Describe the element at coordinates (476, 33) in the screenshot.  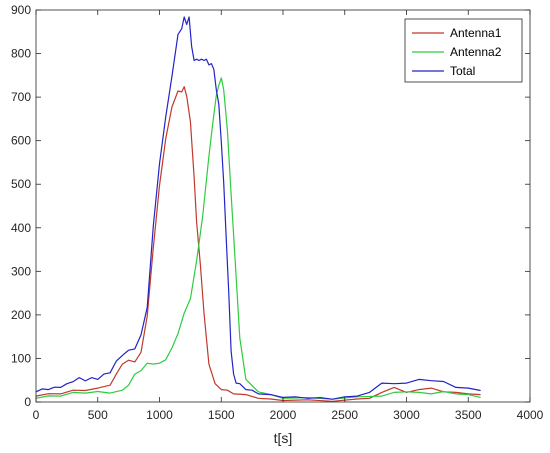
I see `legend-label-antenna1: Antenna1` at that location.